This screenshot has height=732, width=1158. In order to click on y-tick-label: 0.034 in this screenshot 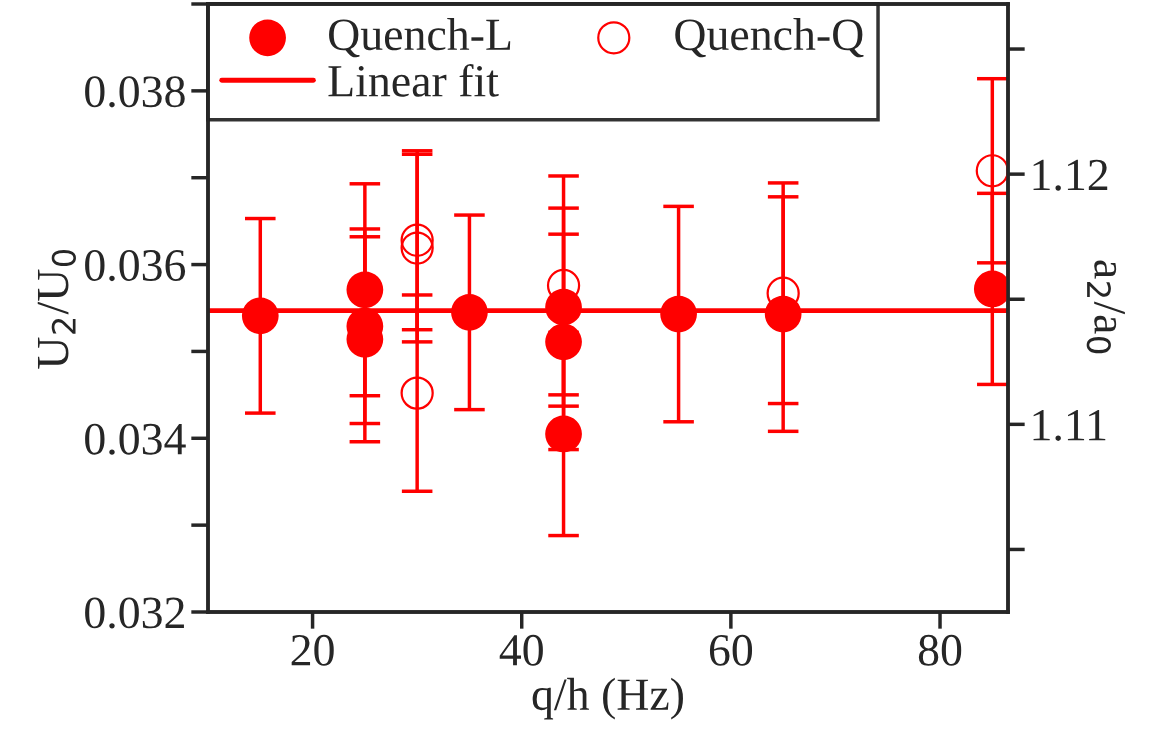, I will do `click(135, 439)`.